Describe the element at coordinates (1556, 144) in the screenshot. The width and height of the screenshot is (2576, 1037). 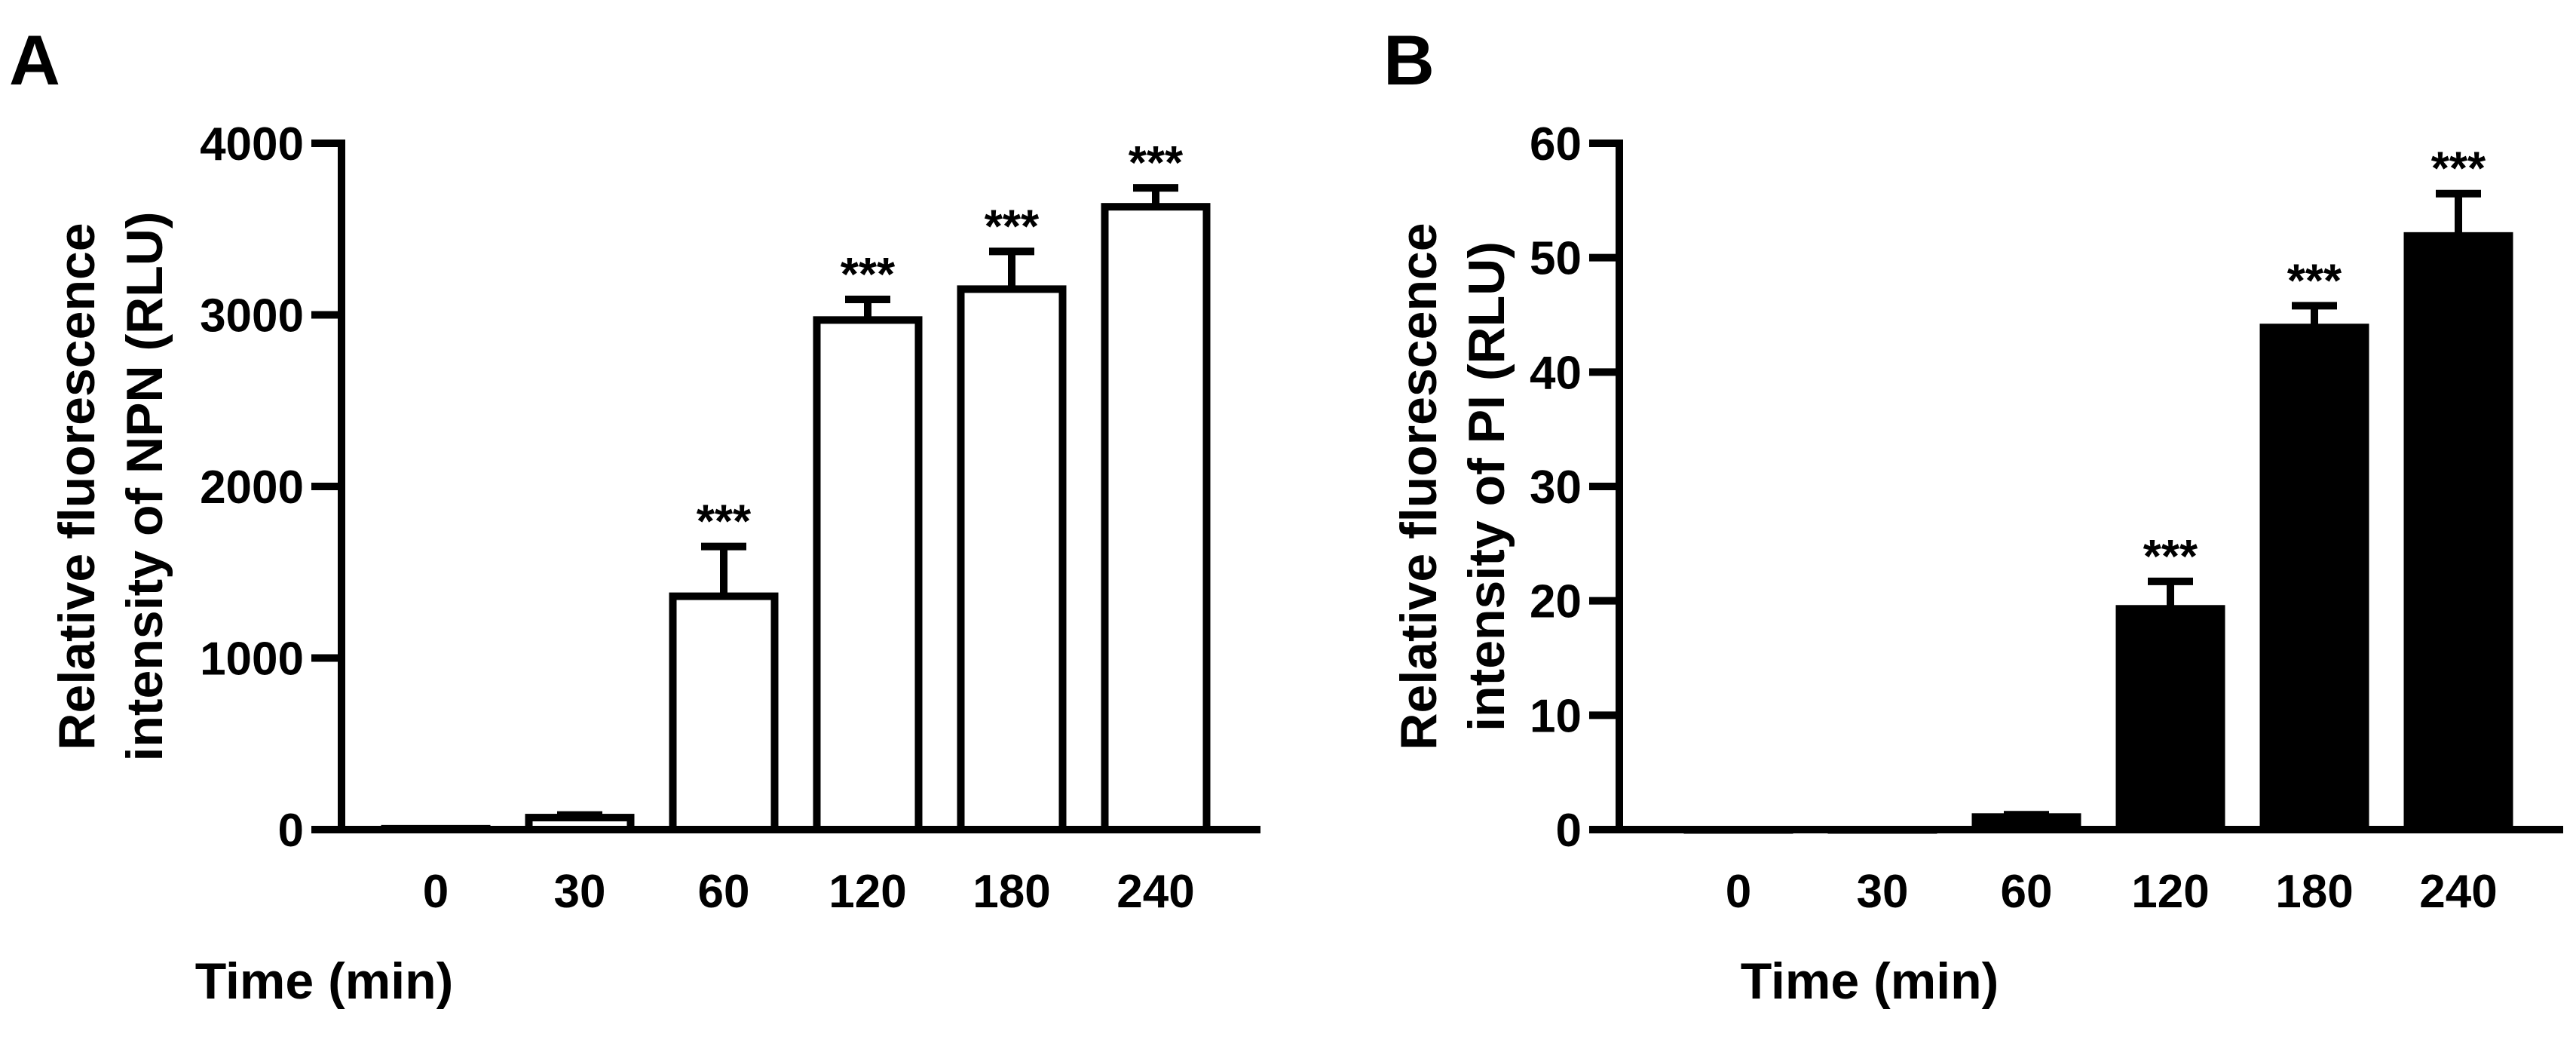
I see `y-tick-label: 60` at that location.